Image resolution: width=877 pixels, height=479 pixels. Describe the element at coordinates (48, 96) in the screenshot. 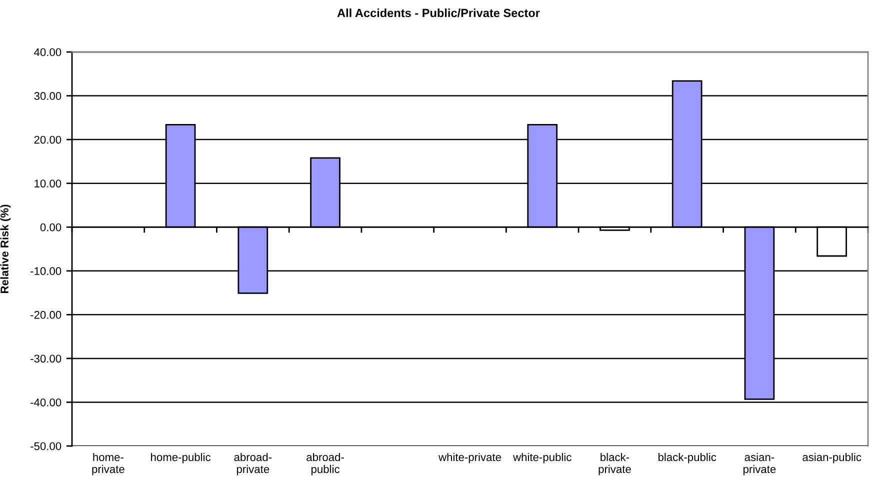

I see `y-tick-label: 30.00` at that location.